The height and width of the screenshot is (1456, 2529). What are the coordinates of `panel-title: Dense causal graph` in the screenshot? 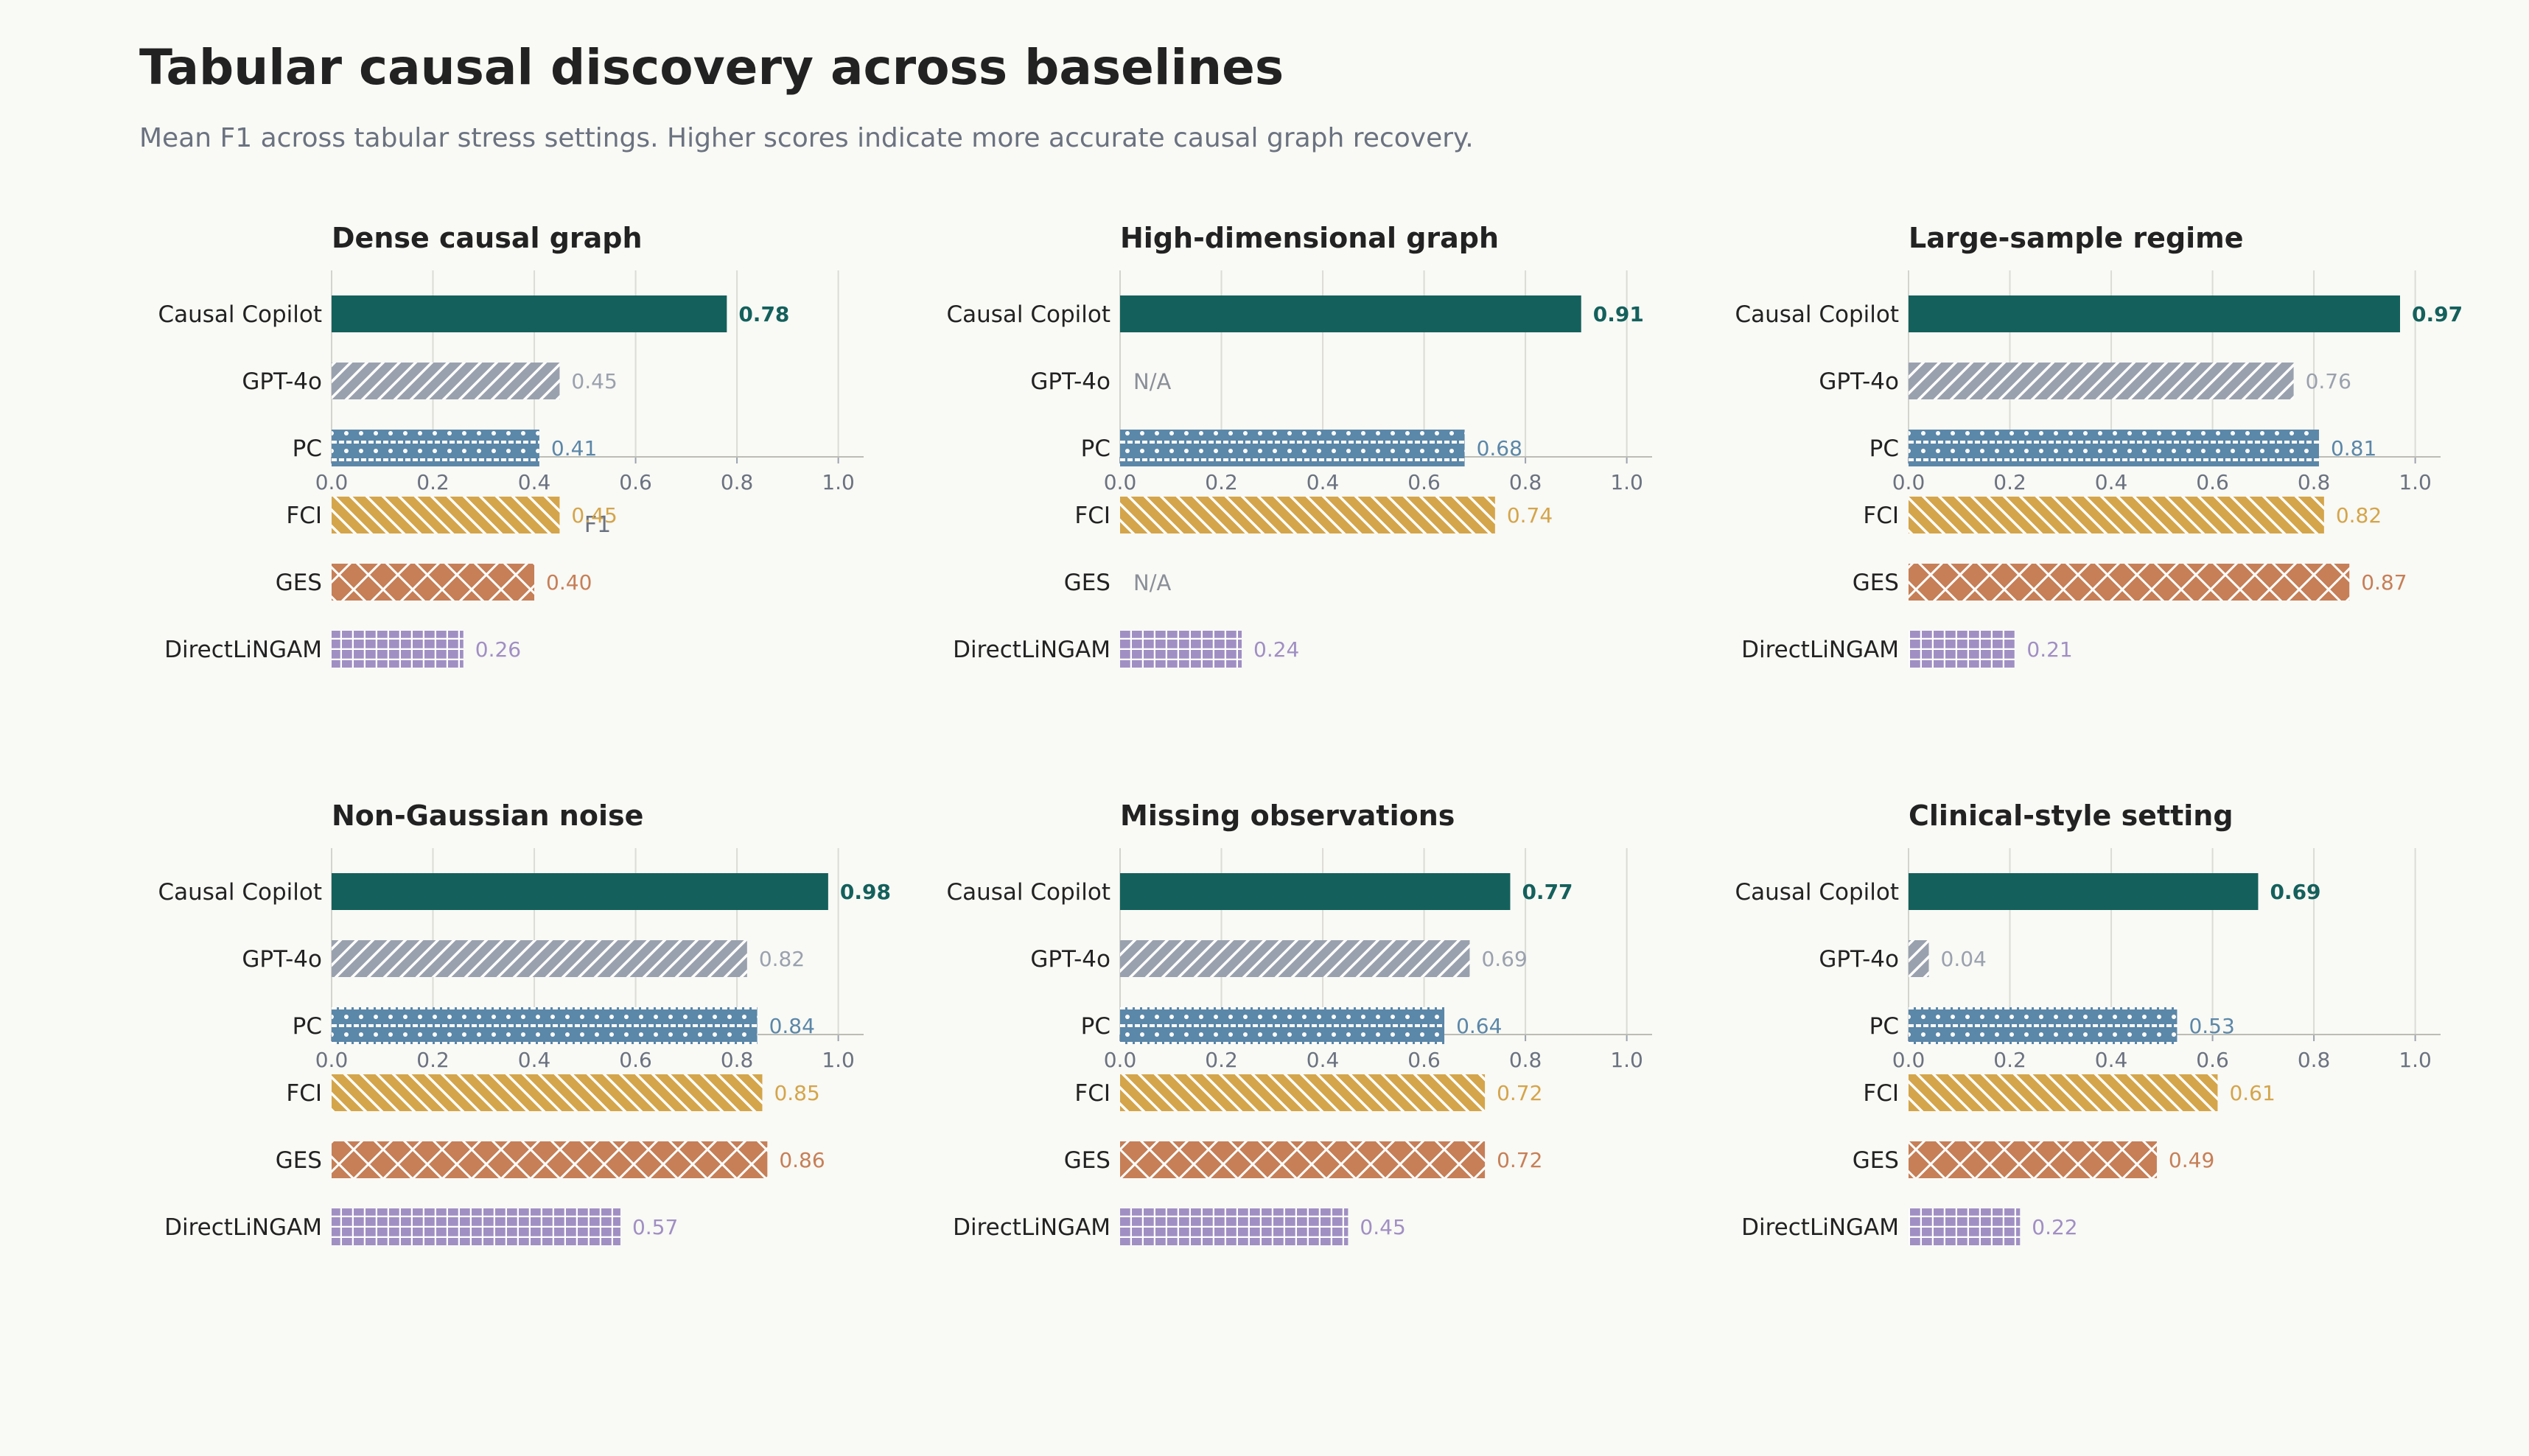 It's located at (487, 238).